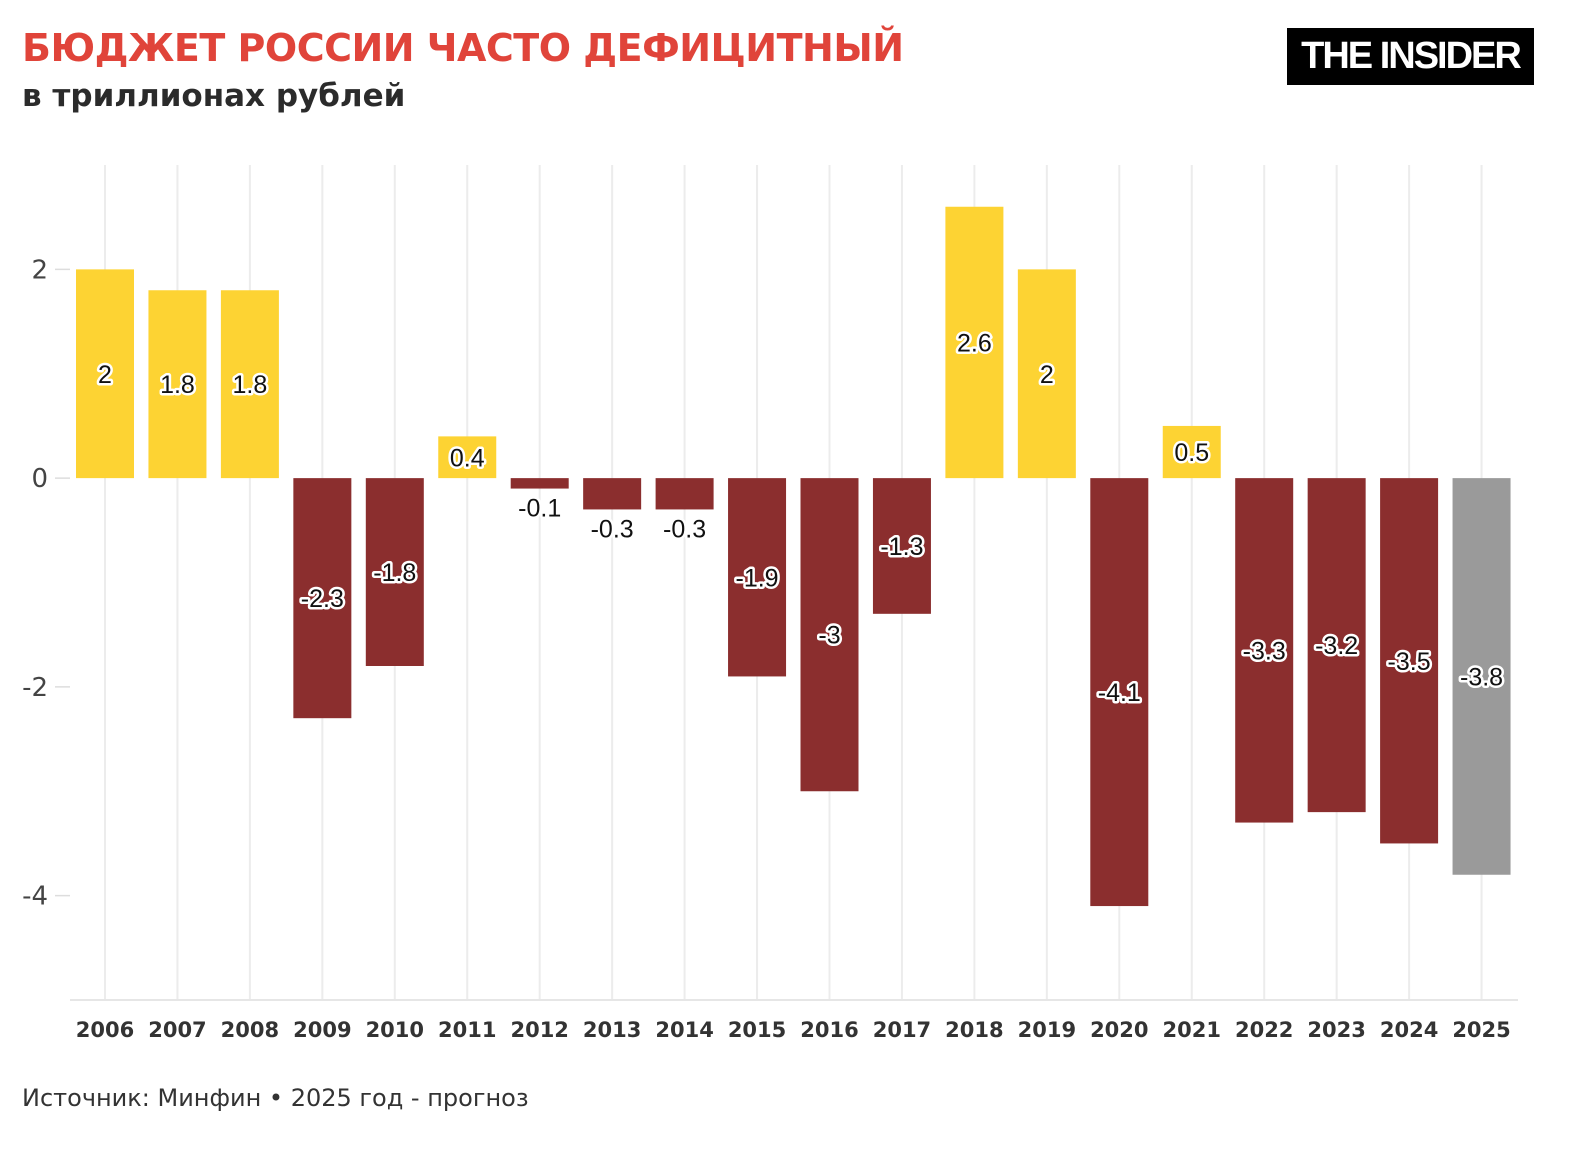 This screenshot has width=1588, height=1150. Describe the element at coordinates (1410, 56) in the screenshot. I see `logo: THE INSIDER` at that location.